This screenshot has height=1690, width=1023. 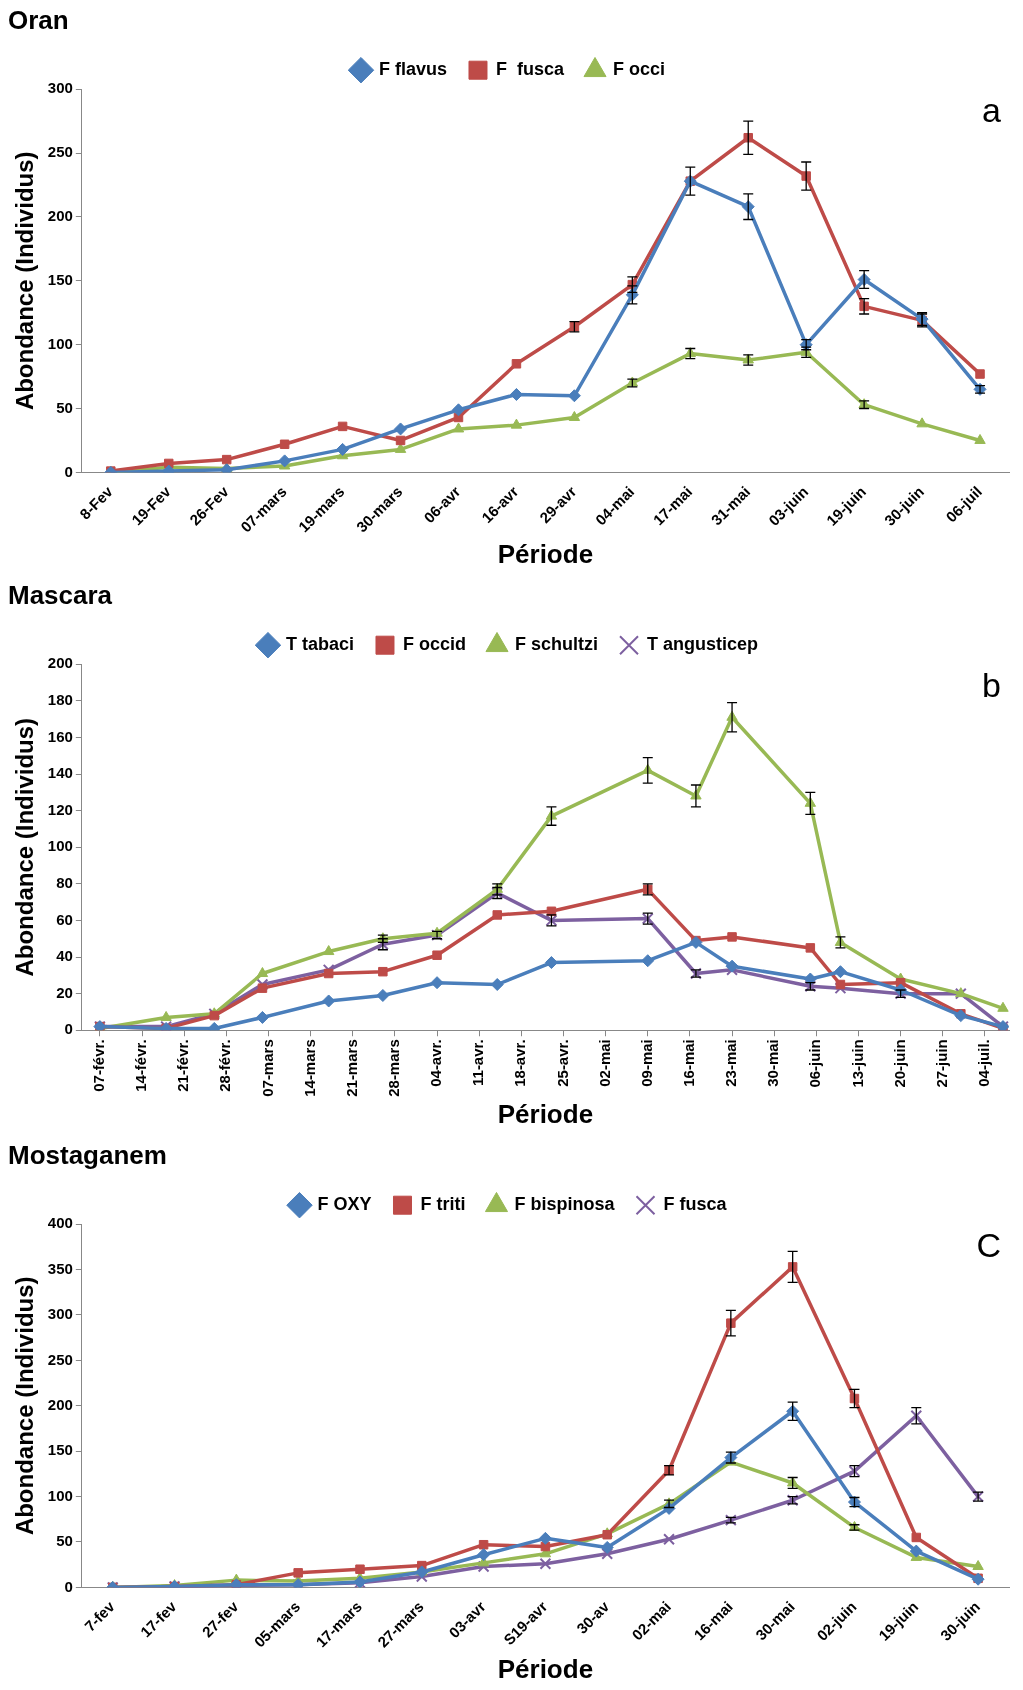 What do you see at coordinates (565, 1204) in the screenshot?
I see `legend-label: F bispinosa` at bounding box center [565, 1204].